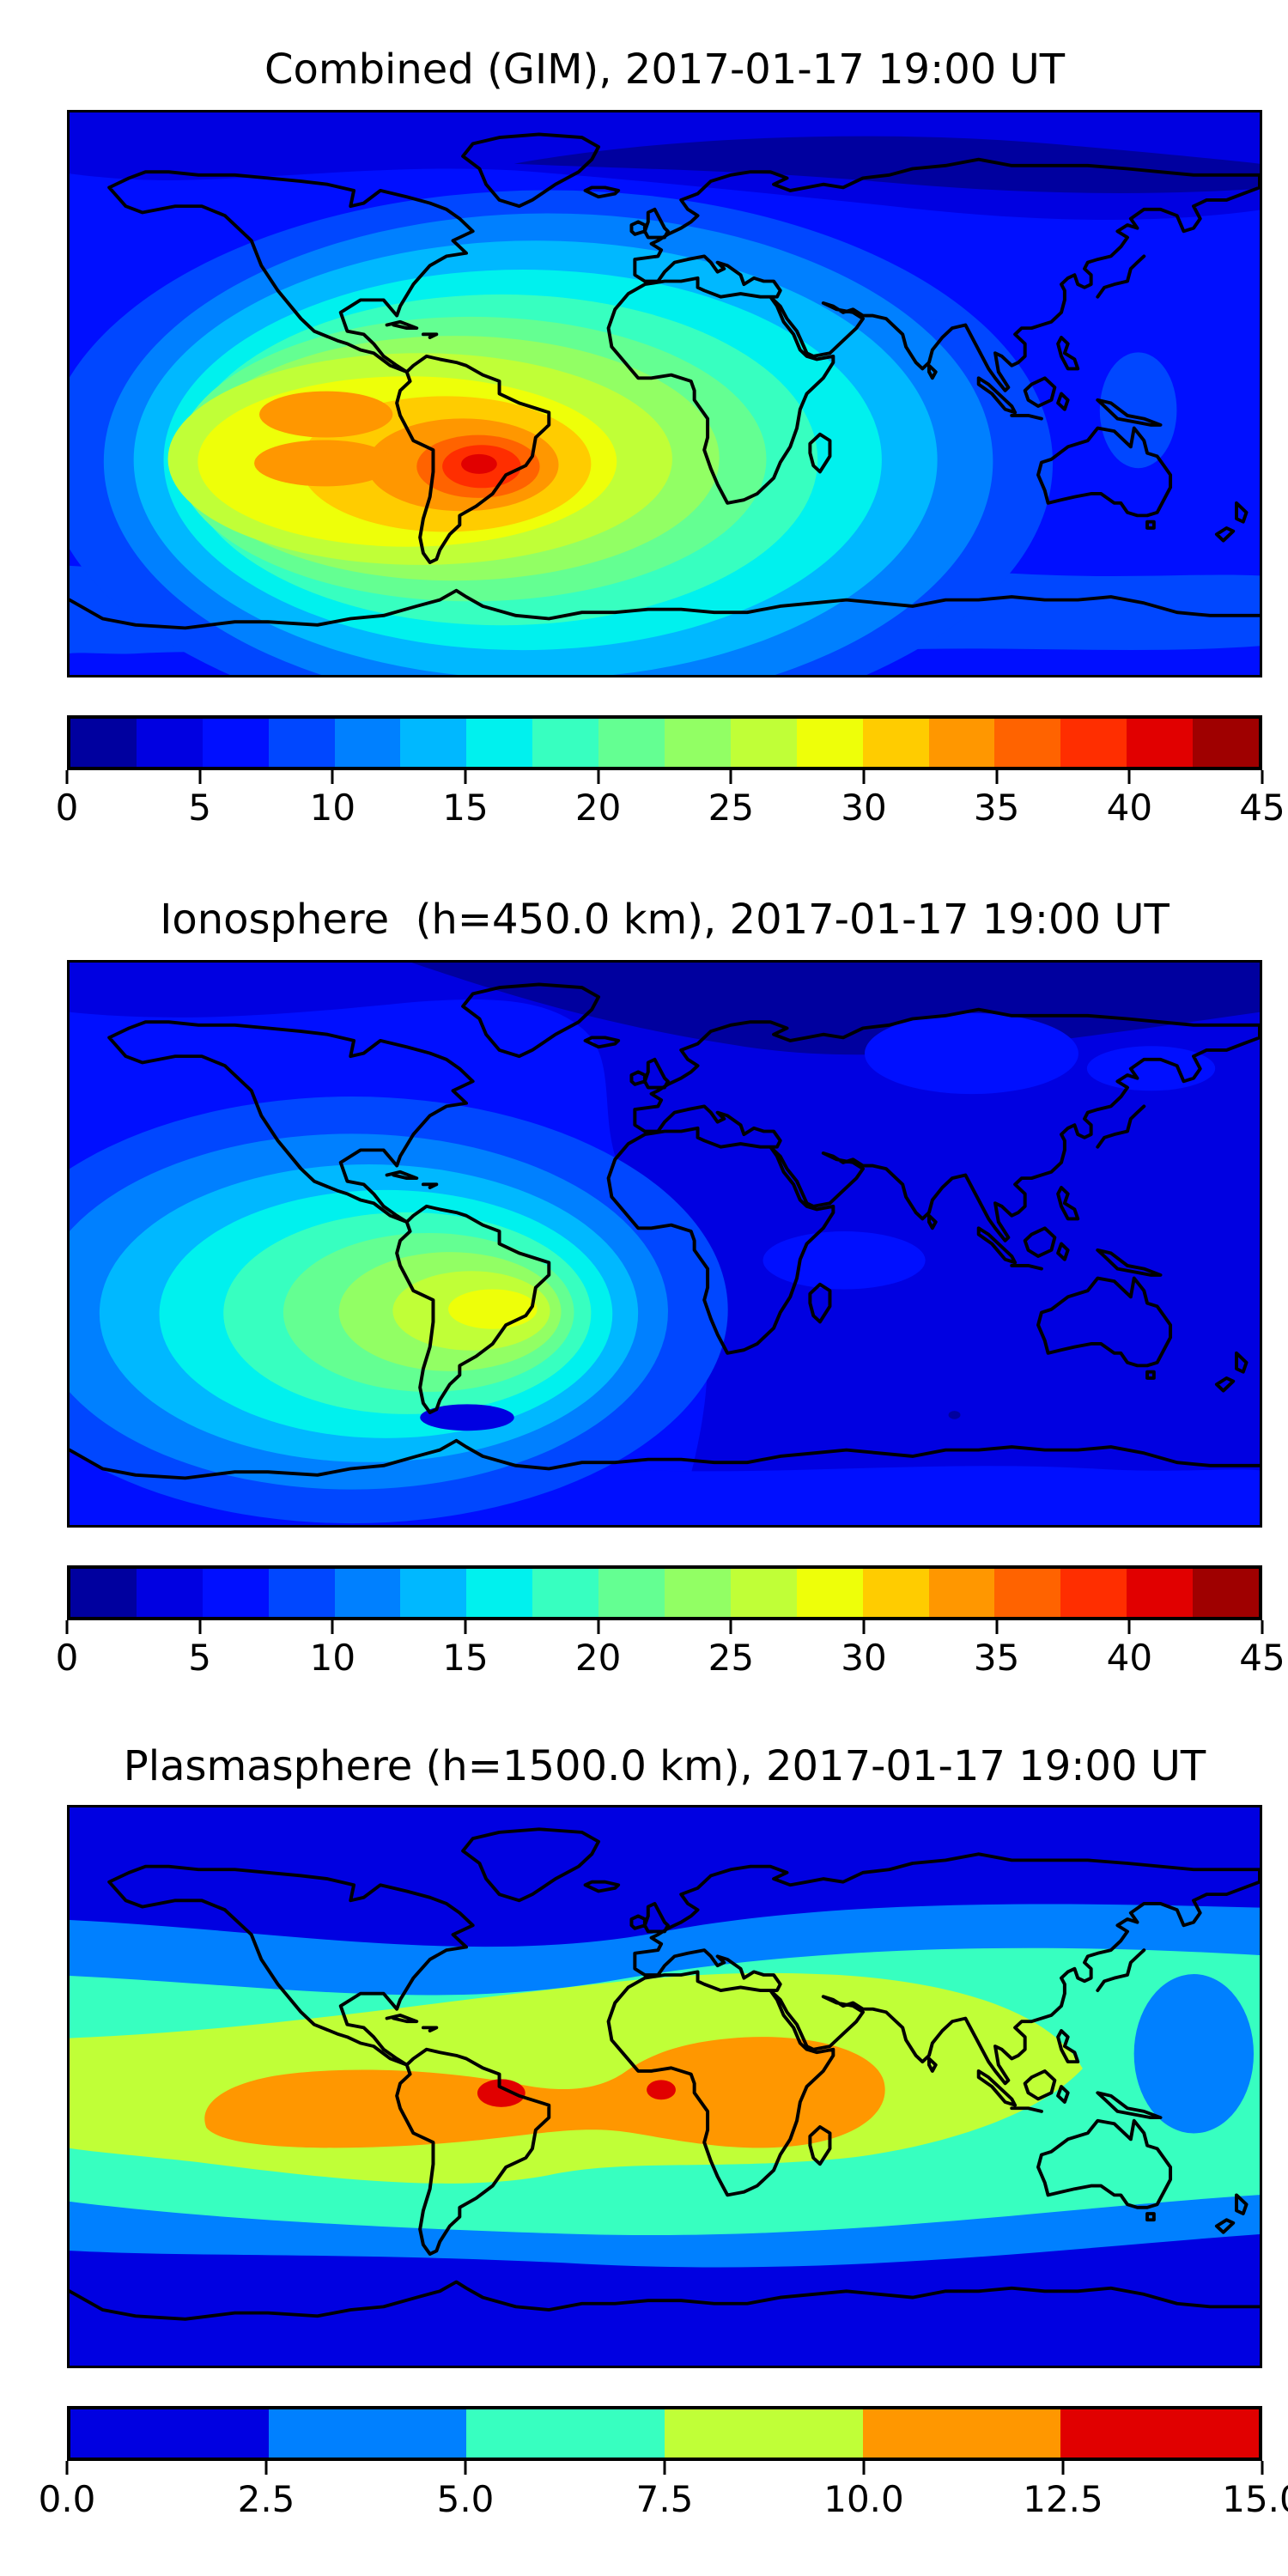  I want to click on colorbar-tick-label: 0.0, so click(67, 2499).